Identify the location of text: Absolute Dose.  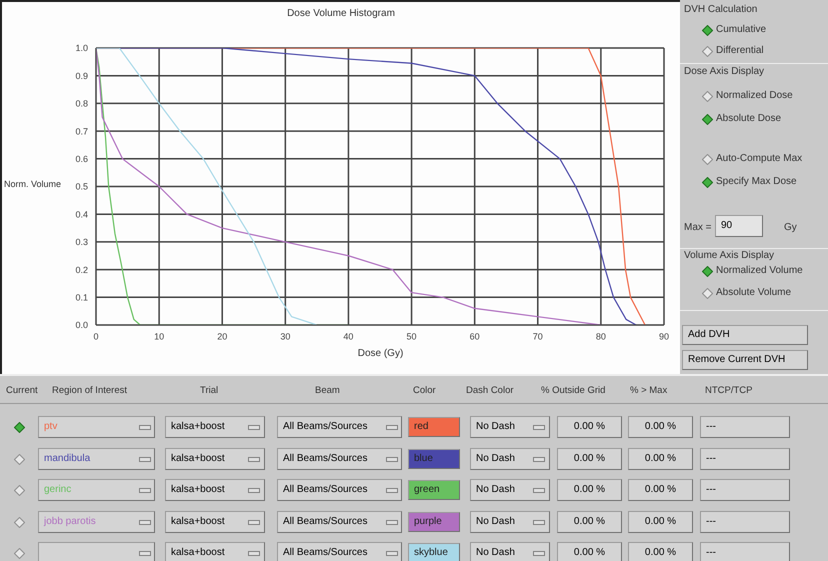
(749, 118).